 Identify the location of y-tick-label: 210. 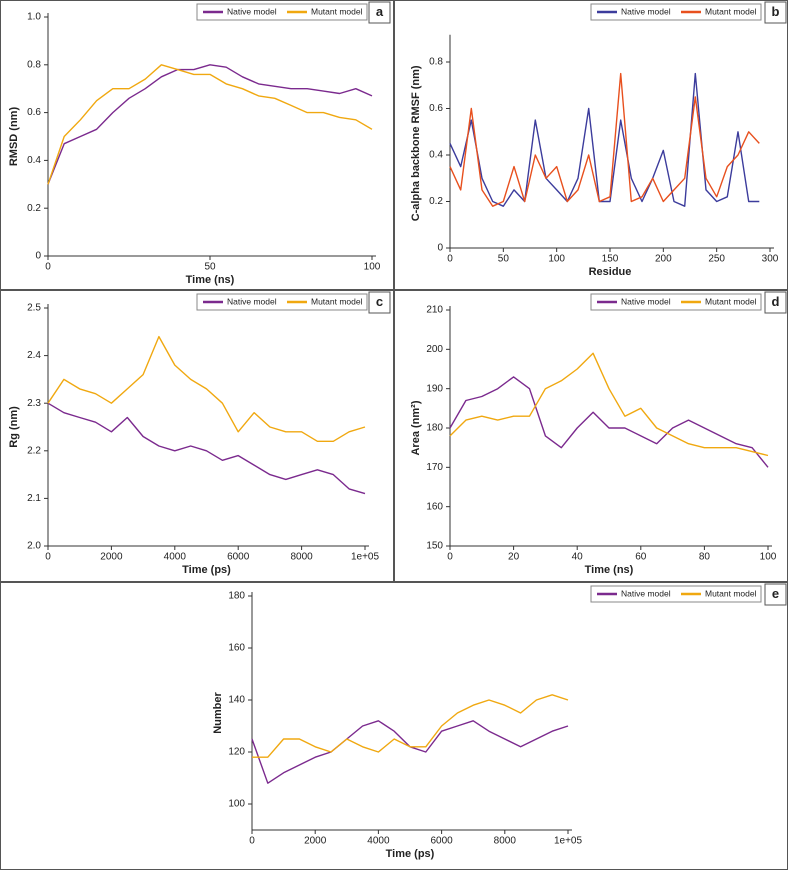
(434, 310).